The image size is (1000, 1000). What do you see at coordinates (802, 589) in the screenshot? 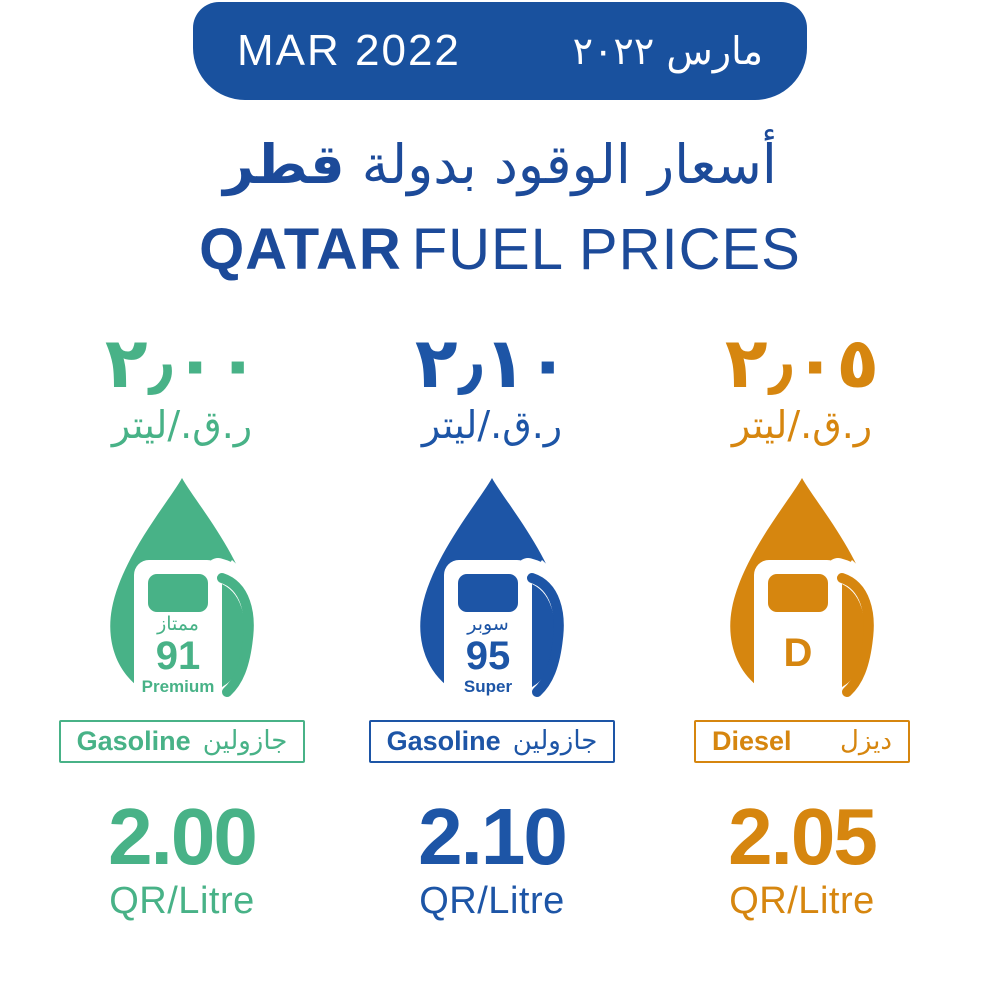
I see `droplet-fuel-pump-icon: D` at bounding box center [802, 589].